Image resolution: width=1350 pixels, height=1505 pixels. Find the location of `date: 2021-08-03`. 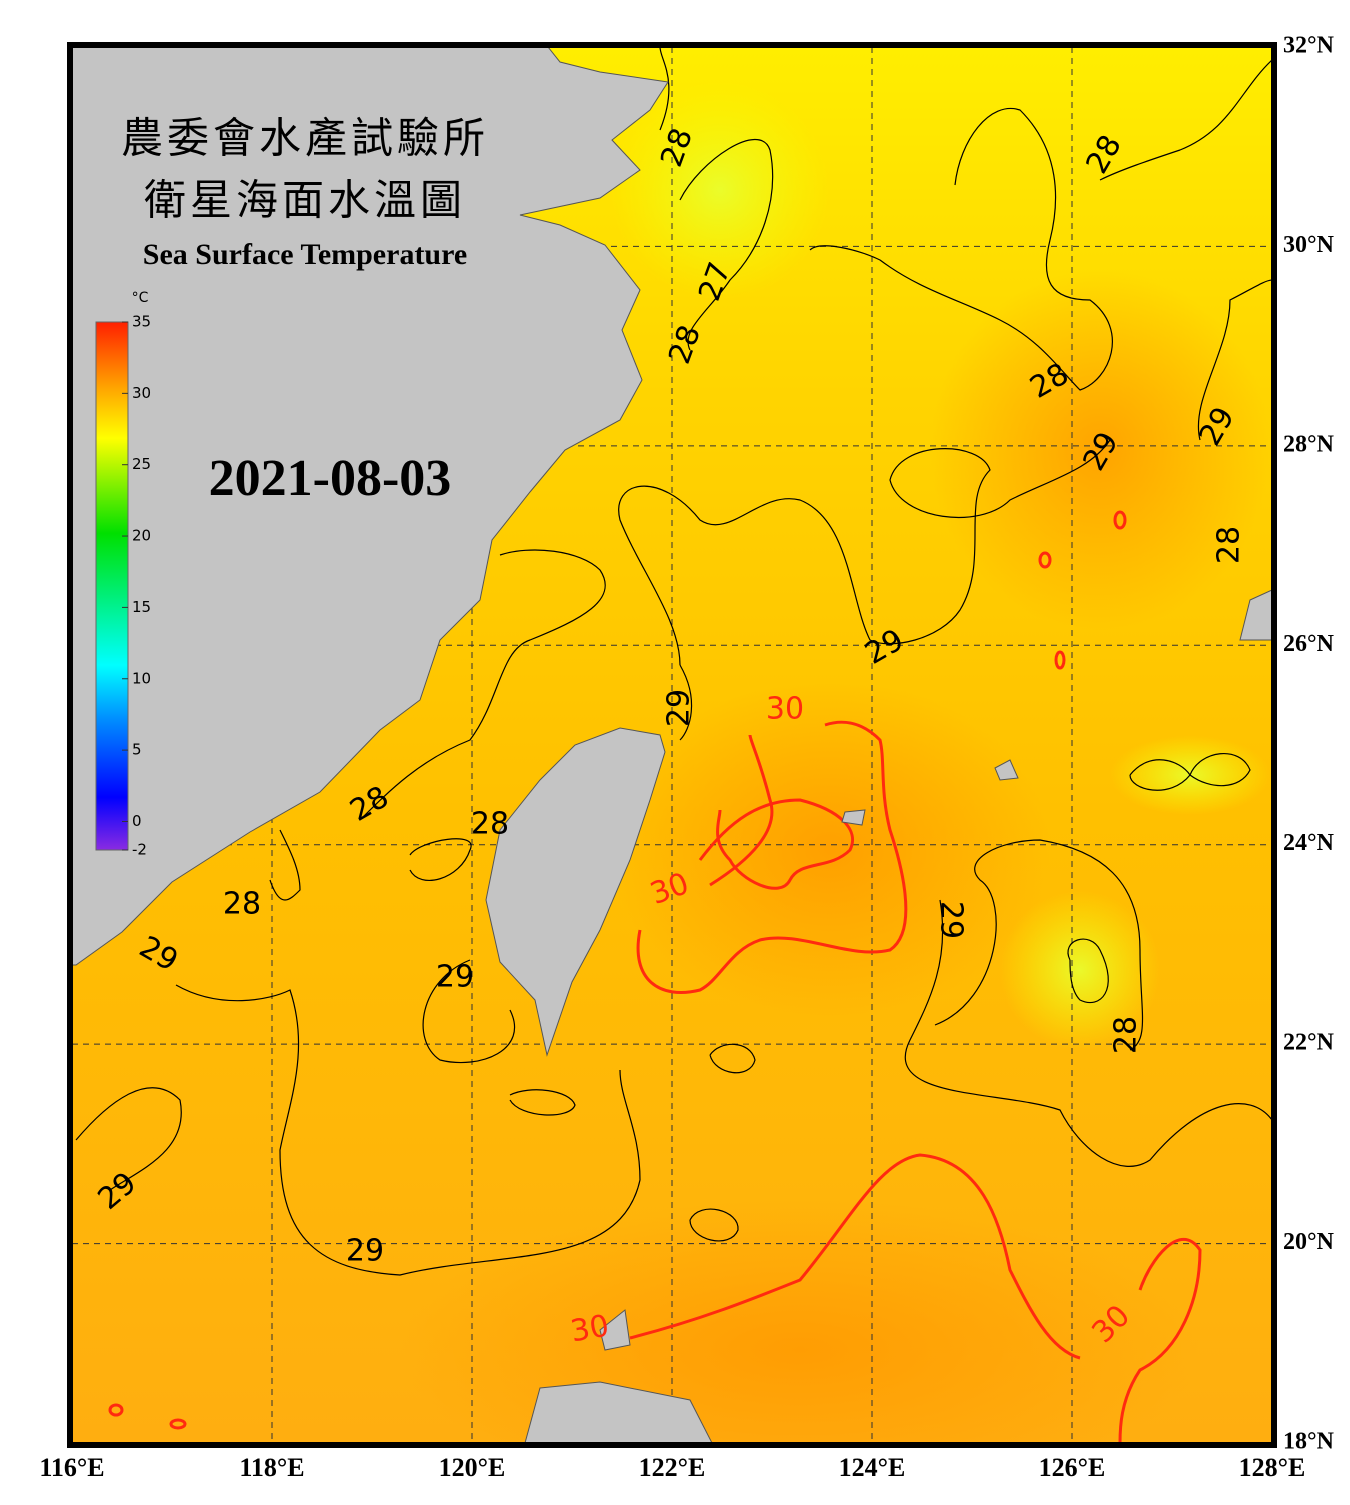

date: 2021-08-03 is located at coordinates (330, 478).